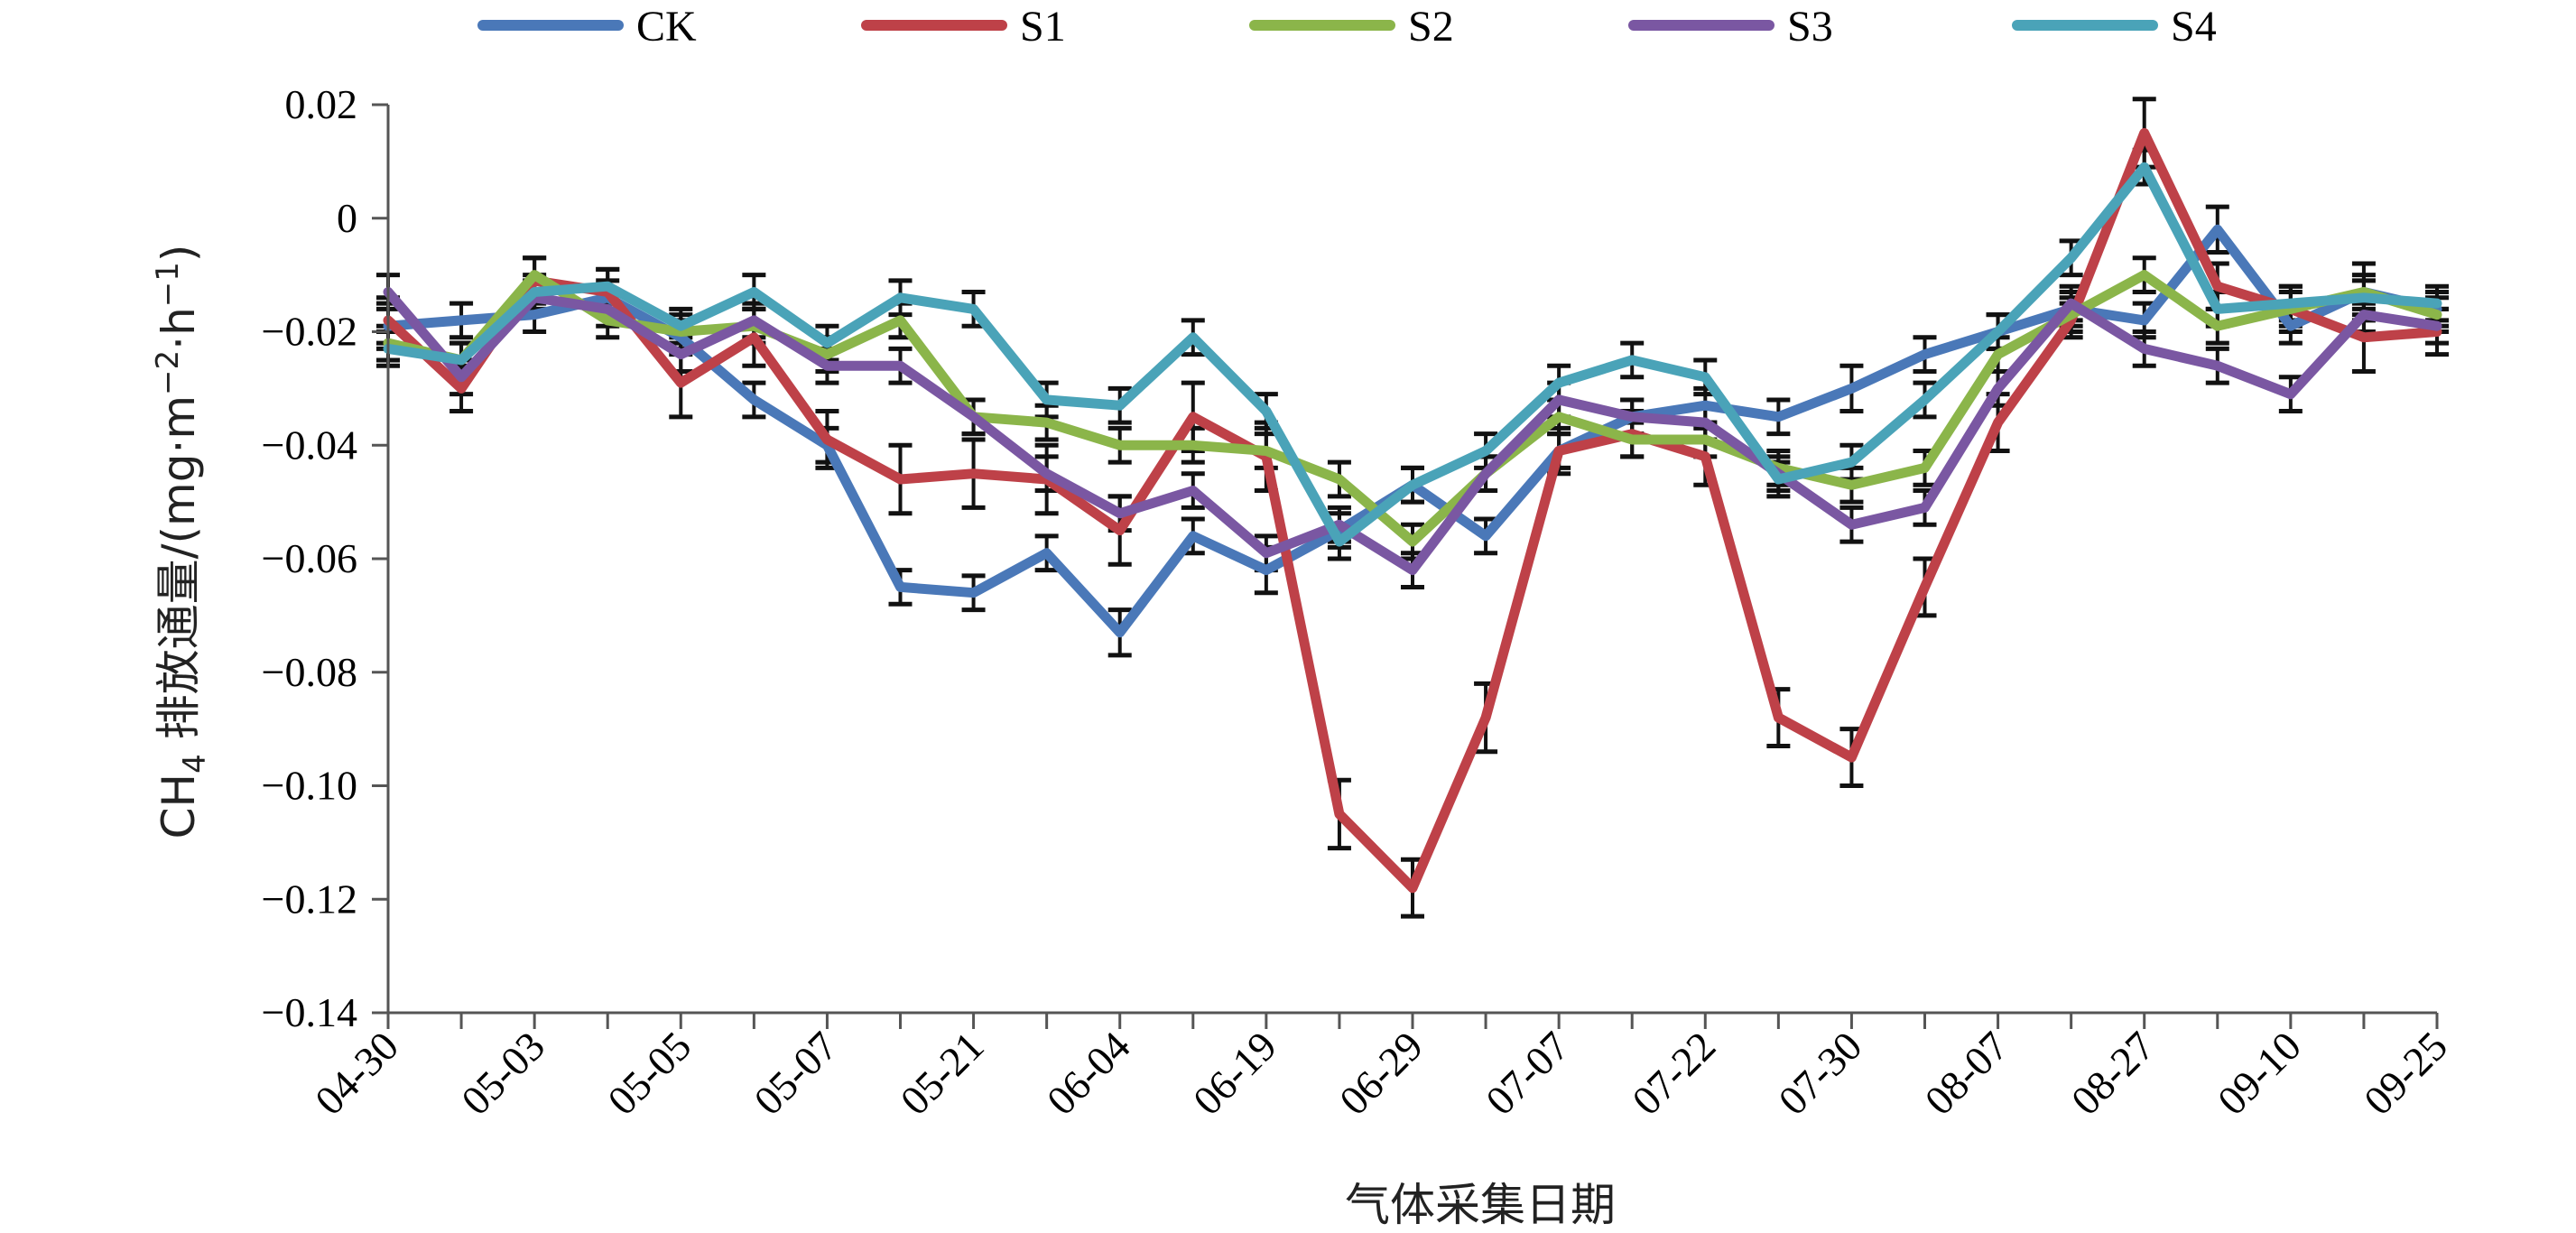 Image resolution: width=2576 pixels, height=1233 pixels. Describe the element at coordinates (2259, 1073) in the screenshot. I see `x-tick-label: 09-10` at that location.